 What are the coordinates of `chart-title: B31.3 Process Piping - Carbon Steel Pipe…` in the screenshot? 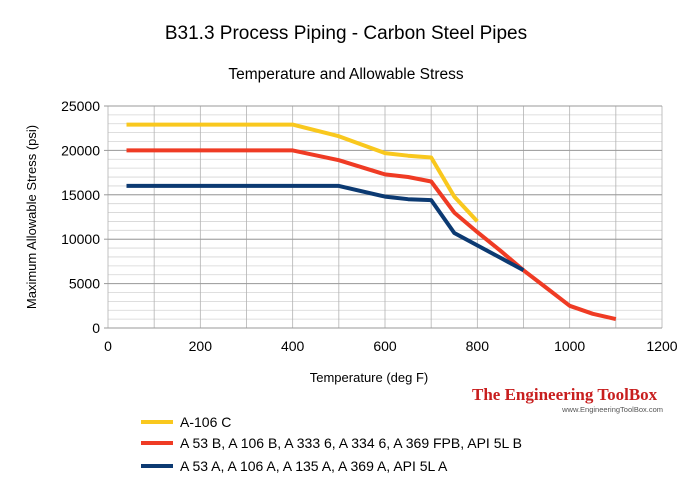 It's located at (346, 33).